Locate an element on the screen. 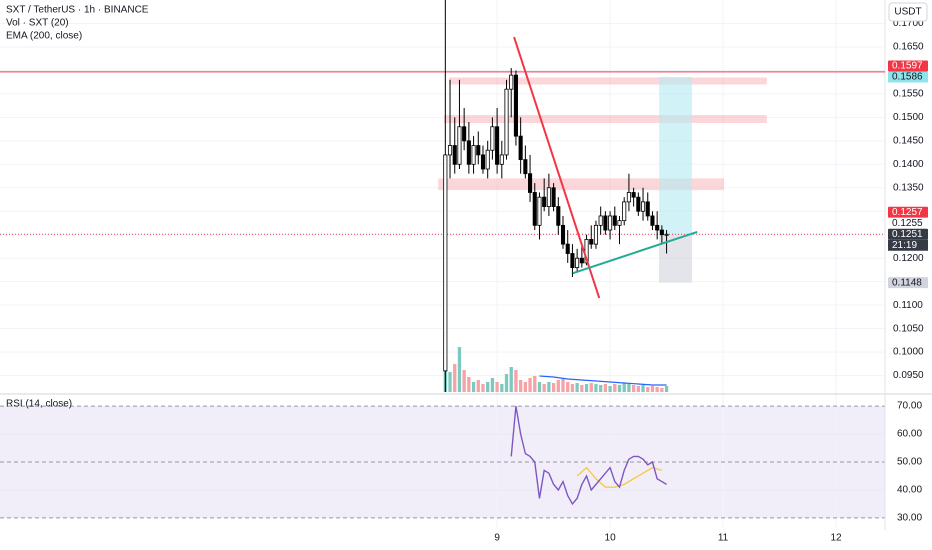 This screenshot has width=932, height=550. x-tick-label: 12 is located at coordinates (836, 538).